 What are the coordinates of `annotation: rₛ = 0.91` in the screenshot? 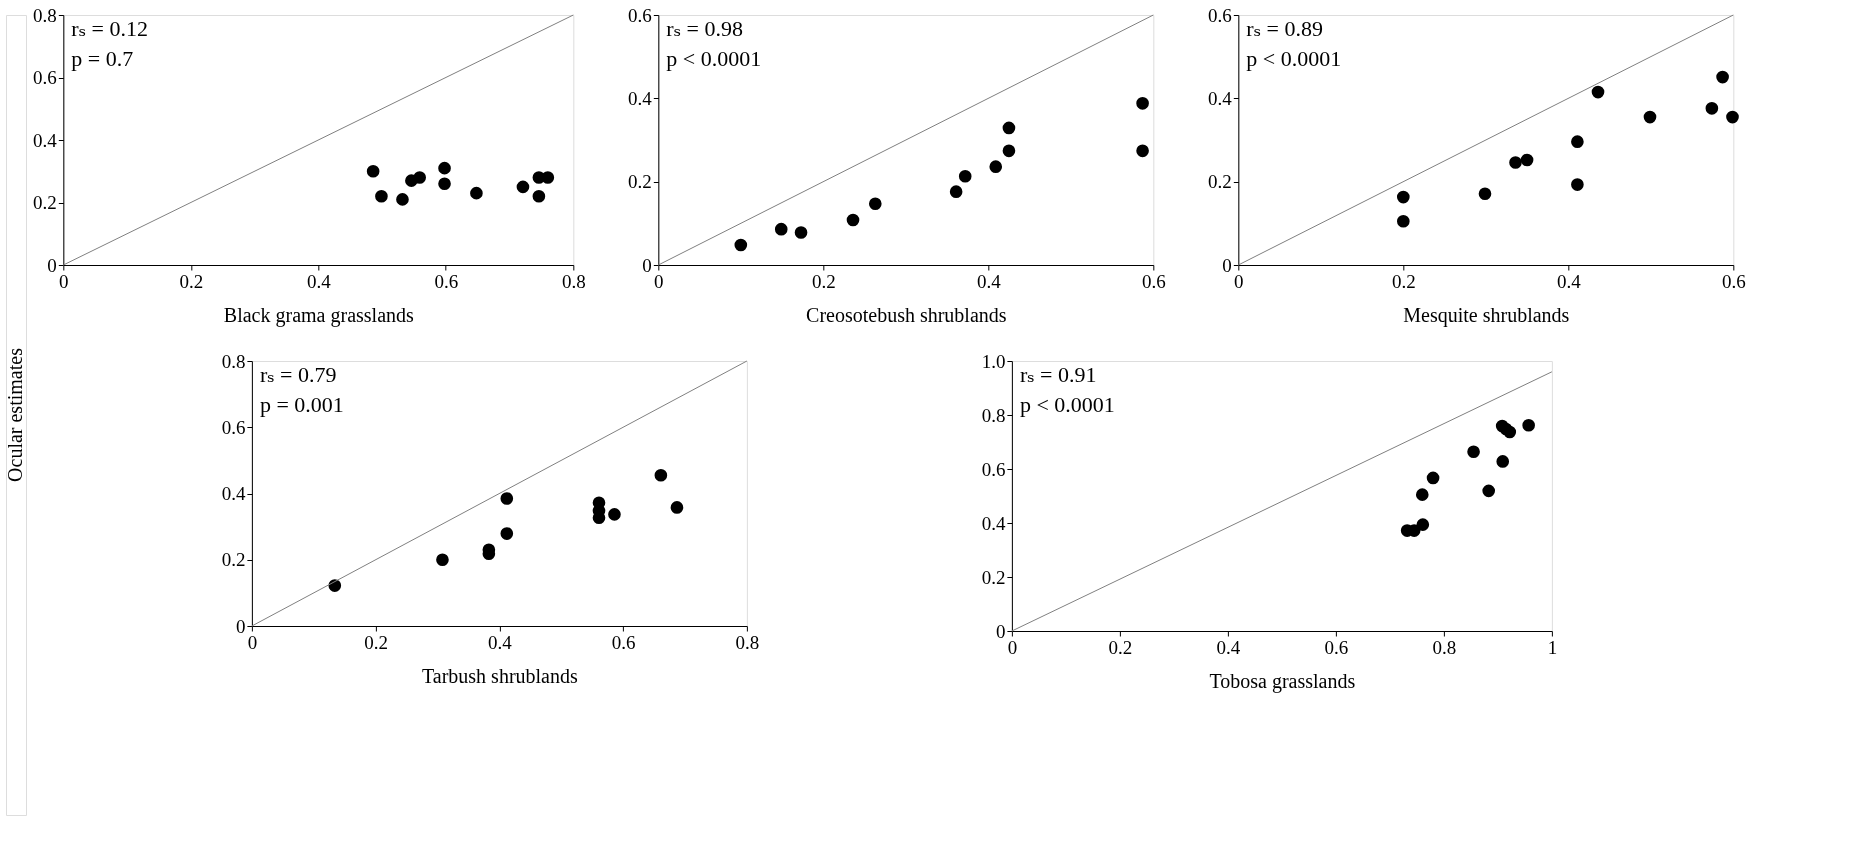 It's located at (1058, 374).